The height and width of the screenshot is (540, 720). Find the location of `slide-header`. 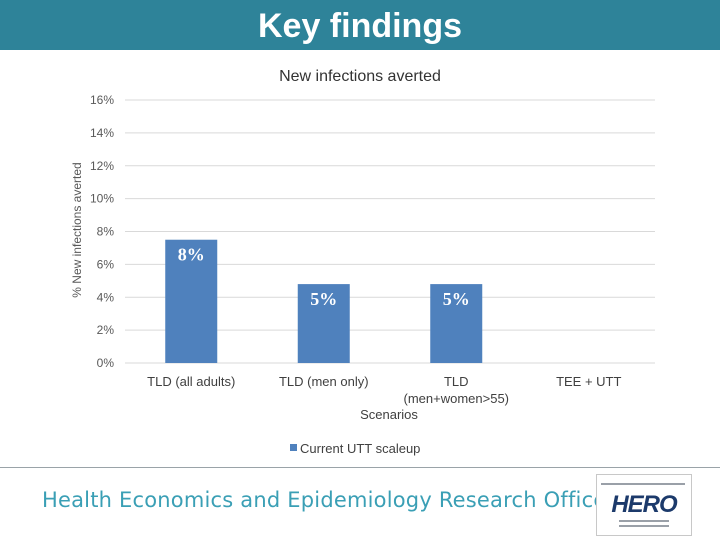

slide-header is located at coordinates (360, 25).